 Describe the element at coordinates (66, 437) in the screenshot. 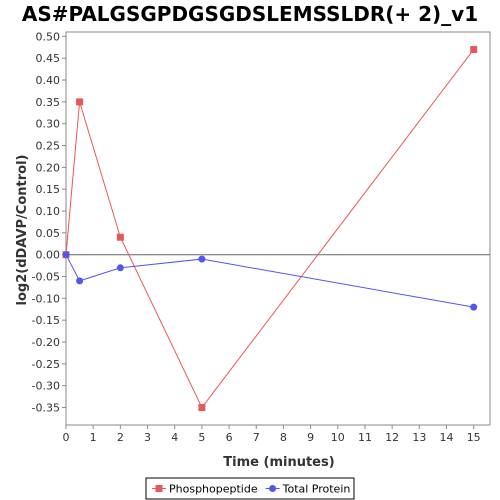

I see `x-tick-label: 0` at that location.